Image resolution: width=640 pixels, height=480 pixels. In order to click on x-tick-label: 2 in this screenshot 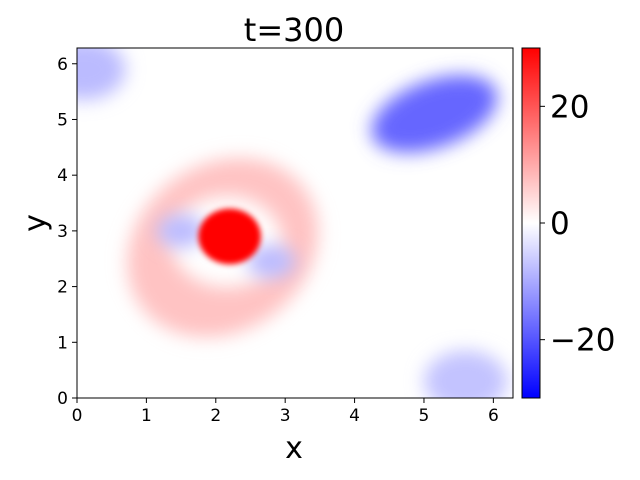, I will do `click(215, 416)`.